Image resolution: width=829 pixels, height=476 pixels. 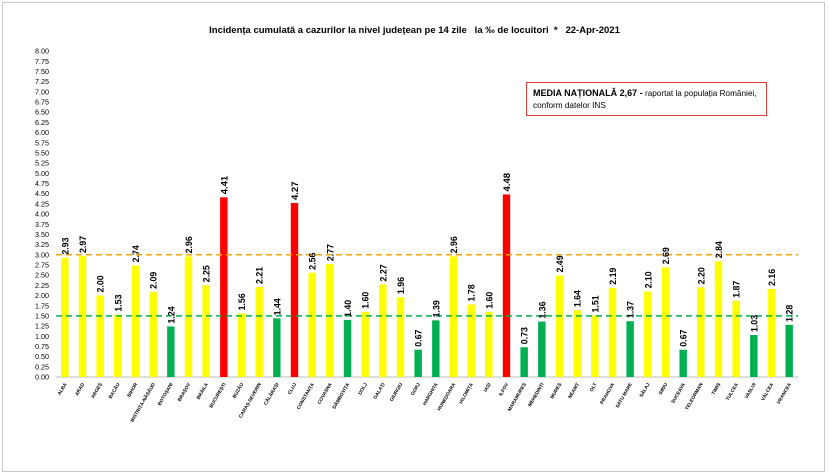 What do you see at coordinates (772, 277) in the screenshot?
I see `value-label: 2.16` at bounding box center [772, 277].